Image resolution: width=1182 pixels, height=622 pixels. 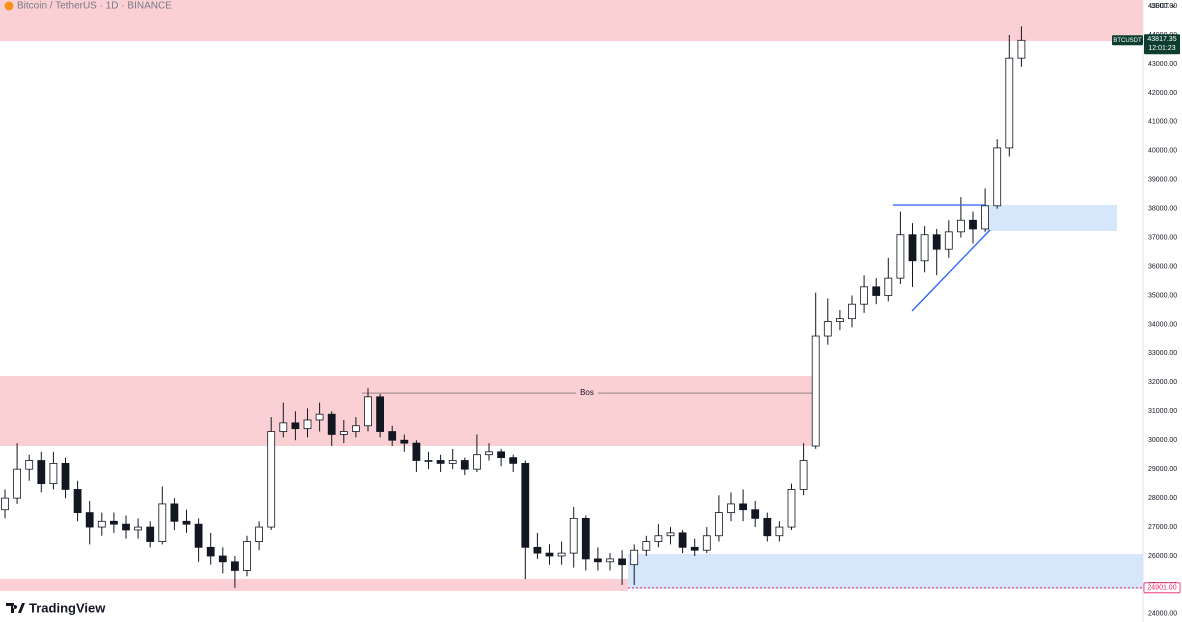 What do you see at coordinates (587, 392) in the screenshot?
I see `bos-label: Bos` at bounding box center [587, 392].